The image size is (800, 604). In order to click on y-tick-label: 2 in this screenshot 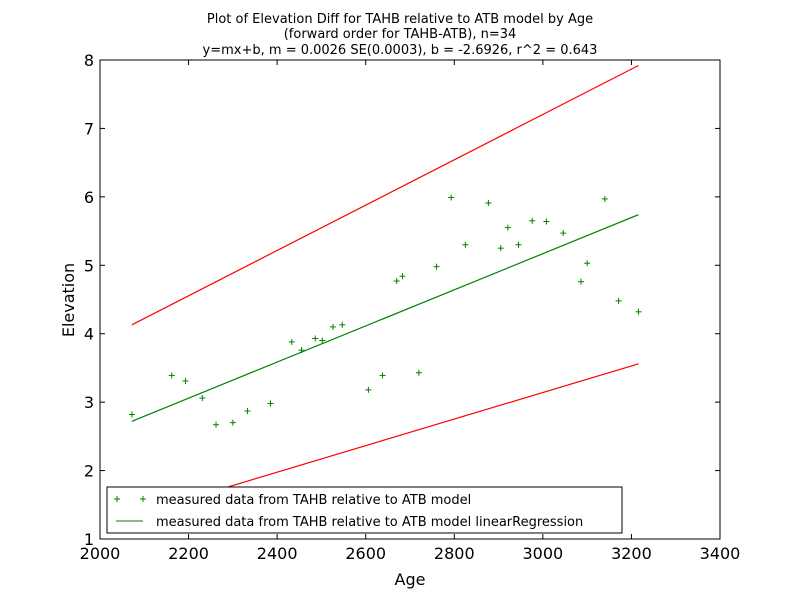, I will do `click(89, 471)`.